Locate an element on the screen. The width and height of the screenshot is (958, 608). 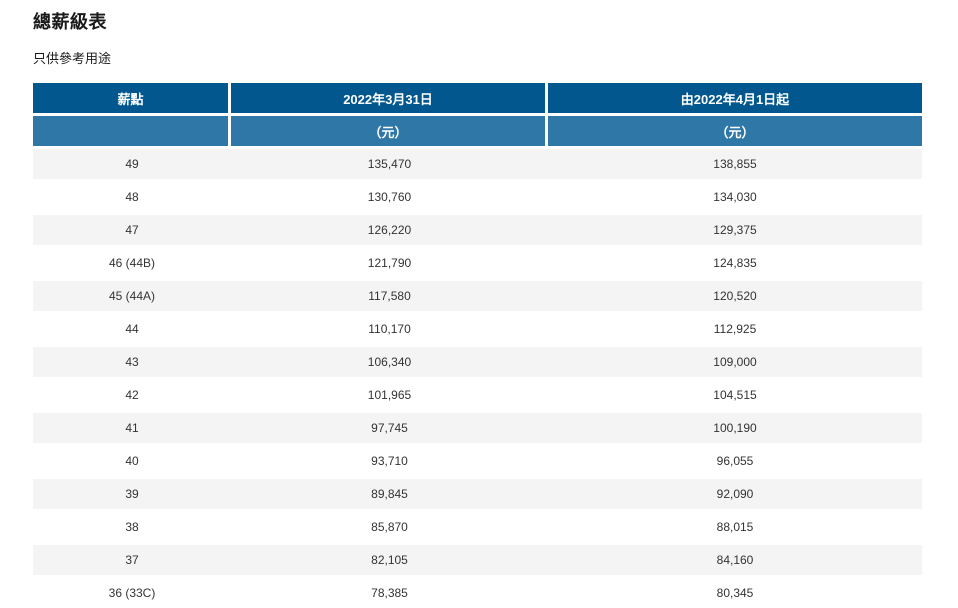
pay-point-cell: 41 is located at coordinates (132, 429).